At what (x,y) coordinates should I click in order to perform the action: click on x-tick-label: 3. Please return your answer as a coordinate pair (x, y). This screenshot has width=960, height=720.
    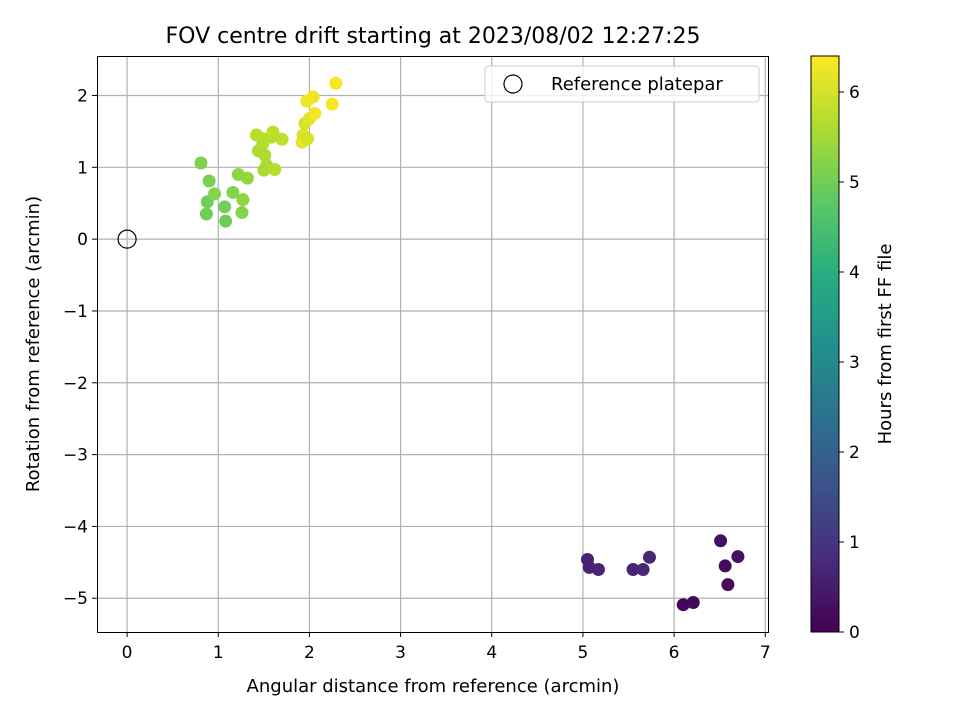
    Looking at the image, I should click on (400, 653).